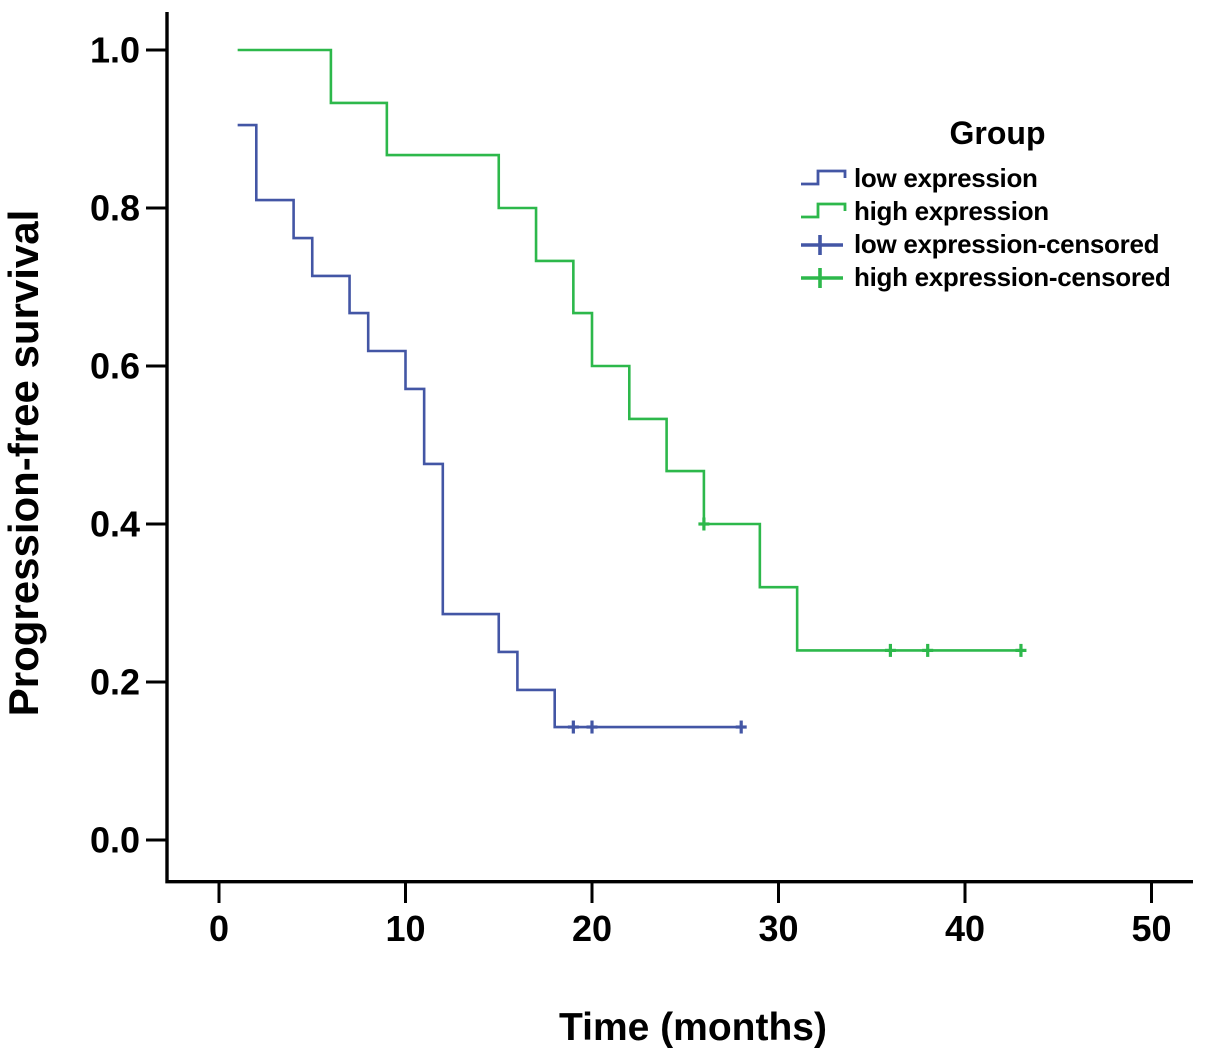  What do you see at coordinates (1012, 277) in the screenshot?
I see `legend-label: high expression-censored` at bounding box center [1012, 277].